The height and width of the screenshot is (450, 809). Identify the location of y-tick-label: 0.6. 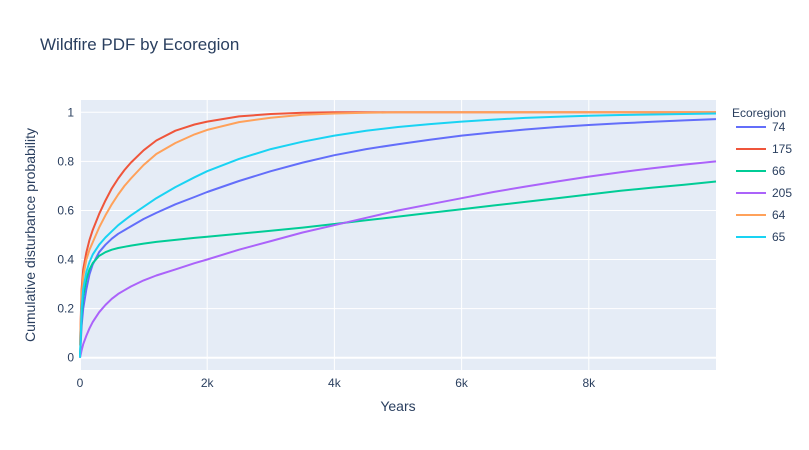
(65, 210).